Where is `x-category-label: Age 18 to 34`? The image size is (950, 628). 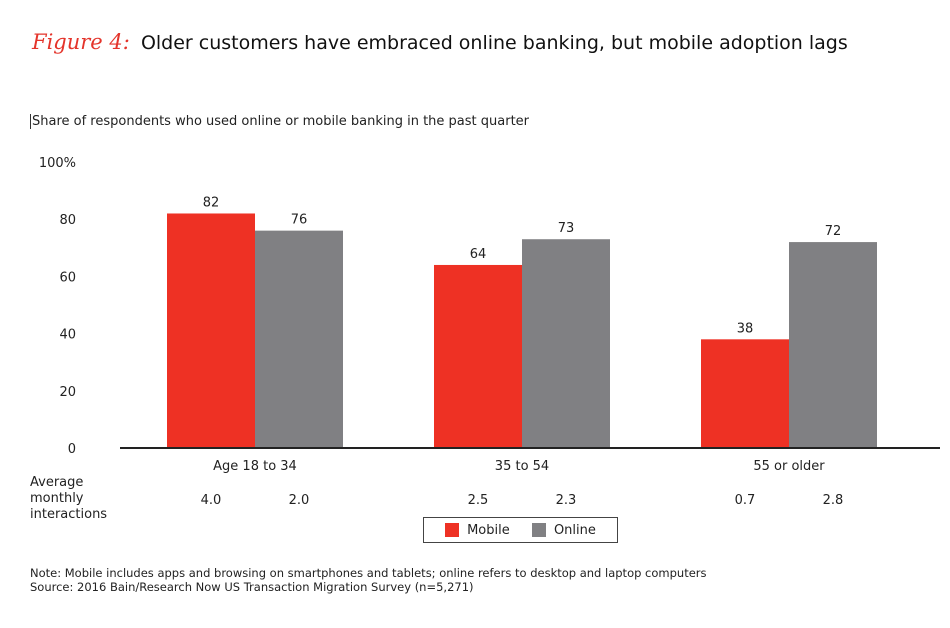
x-category-label: Age 18 to 34 is located at coordinates (255, 466).